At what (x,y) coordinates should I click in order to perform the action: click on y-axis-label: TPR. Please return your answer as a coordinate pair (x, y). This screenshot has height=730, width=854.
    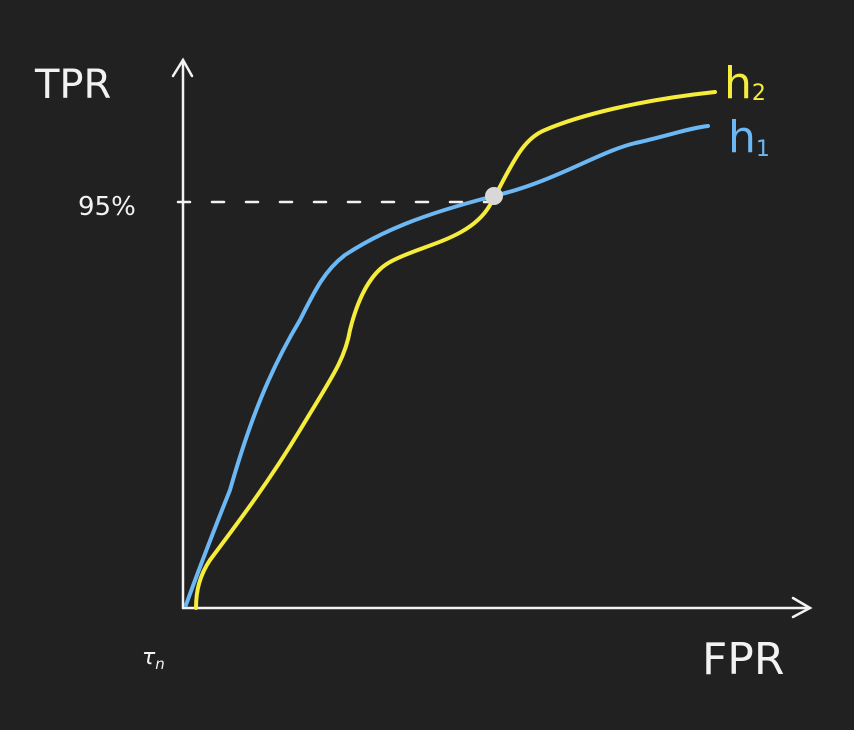
    Looking at the image, I should click on (72, 85).